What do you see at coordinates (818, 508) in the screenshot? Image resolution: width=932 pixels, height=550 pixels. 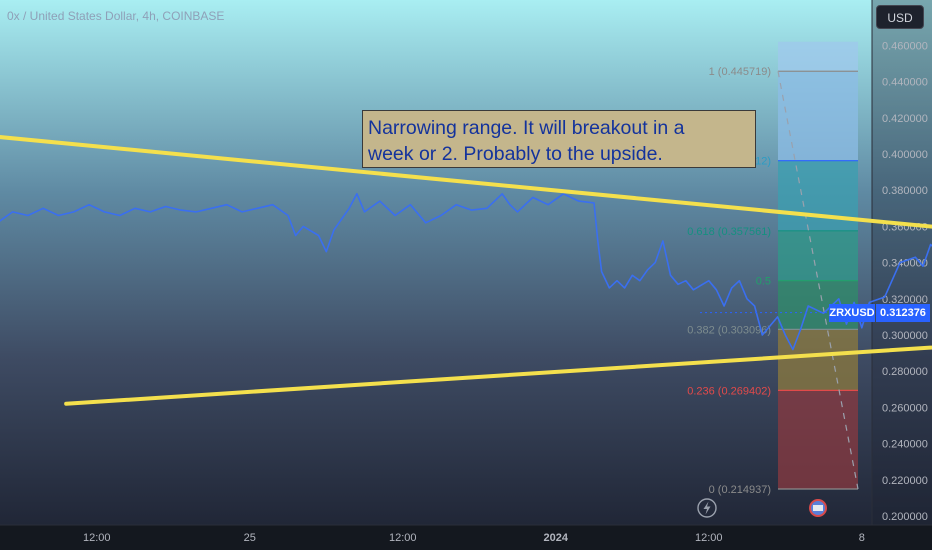 I see `calendar-event-icon` at bounding box center [818, 508].